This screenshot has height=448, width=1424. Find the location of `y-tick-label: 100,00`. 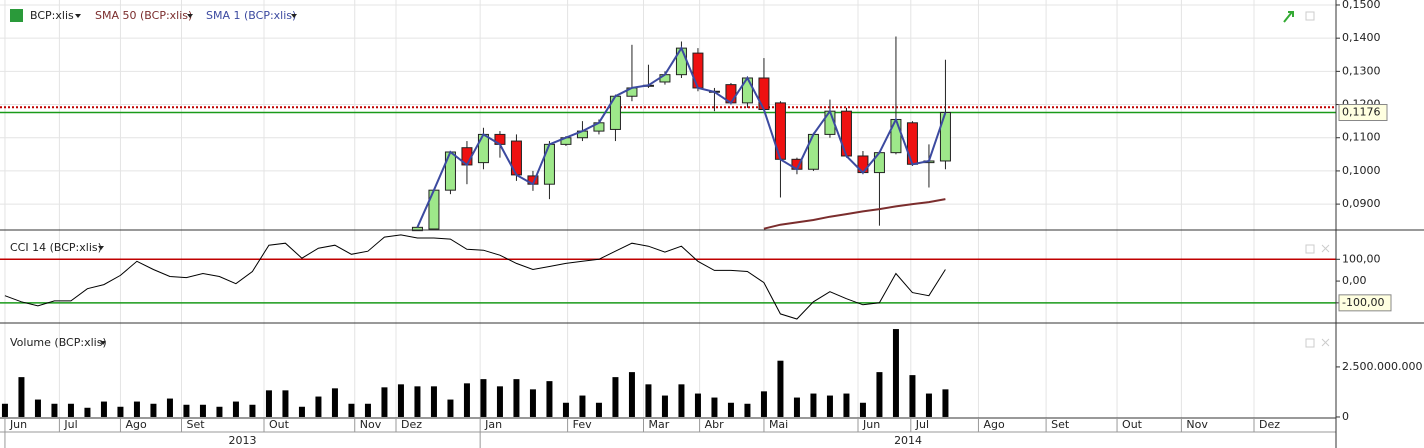

y-tick-label: 100,00 is located at coordinates (1361, 258).